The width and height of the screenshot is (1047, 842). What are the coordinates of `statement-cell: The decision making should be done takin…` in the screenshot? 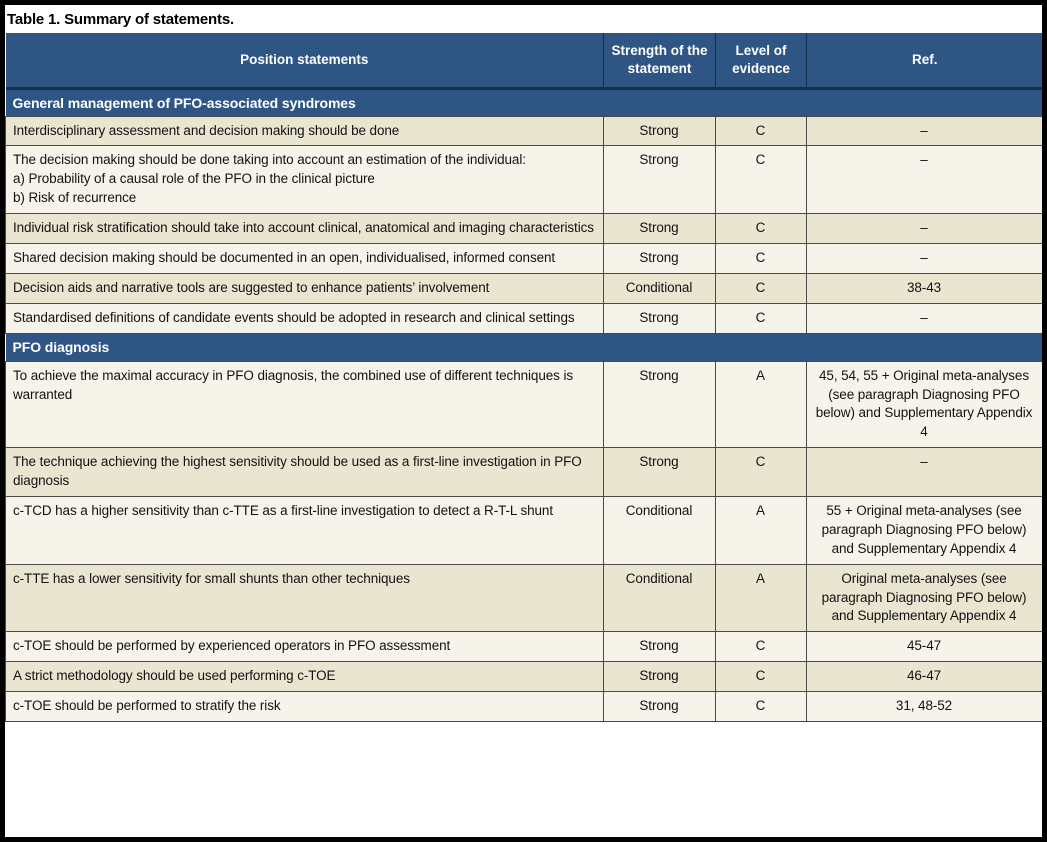 It's located at (304, 180).